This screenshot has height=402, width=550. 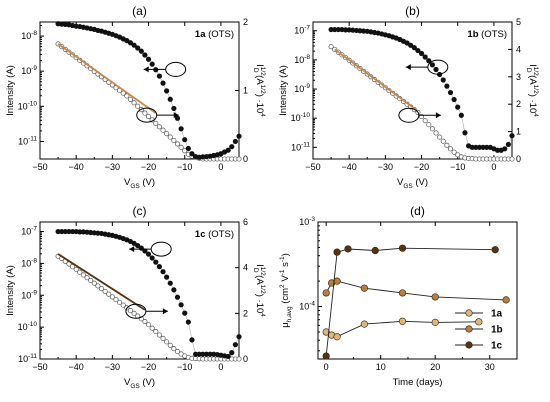 I want to click on series-point-1a, so click(x=402, y=321).